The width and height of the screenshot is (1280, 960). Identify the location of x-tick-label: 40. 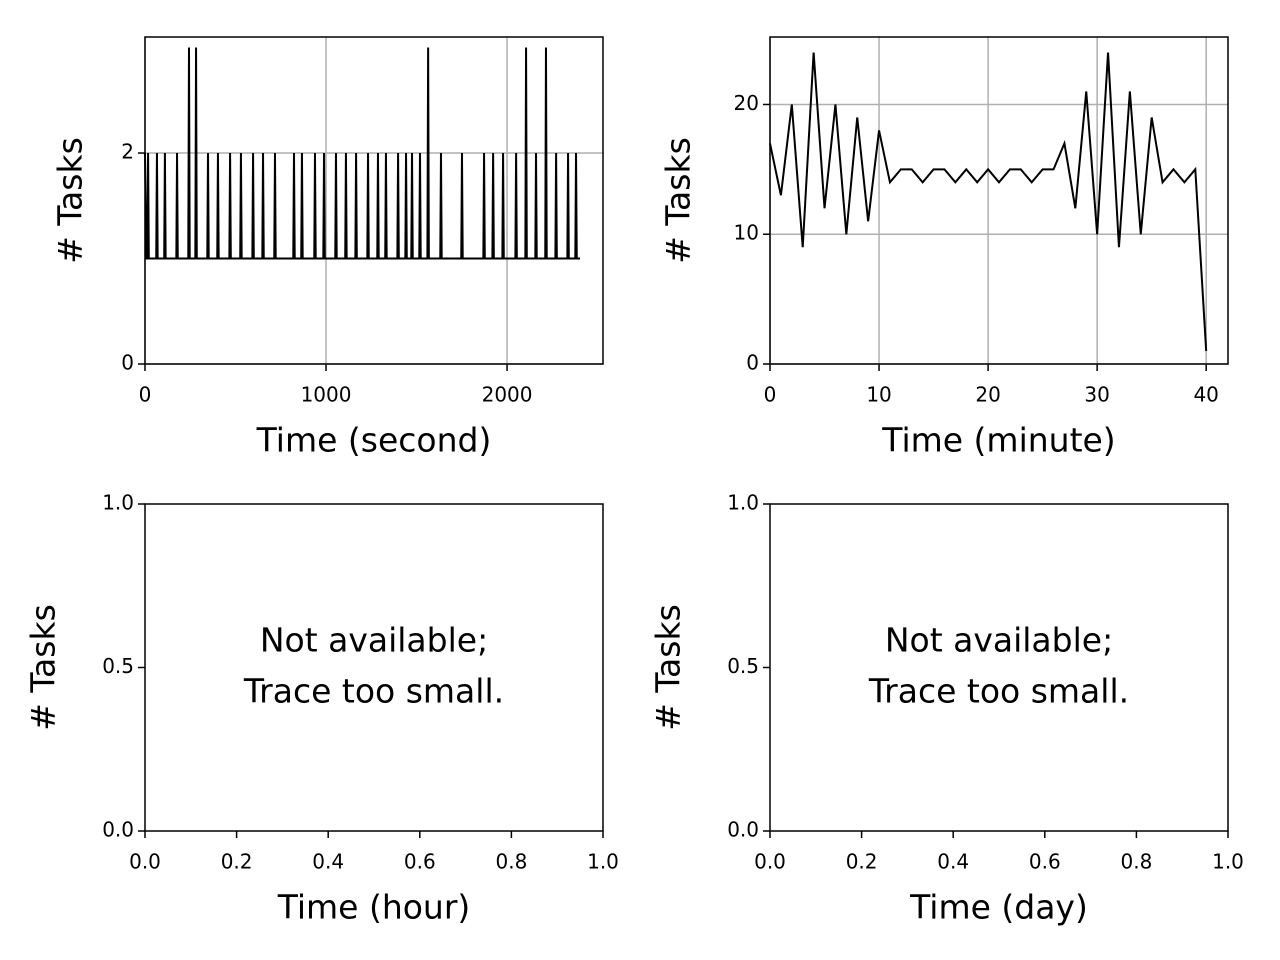
(1205, 395).